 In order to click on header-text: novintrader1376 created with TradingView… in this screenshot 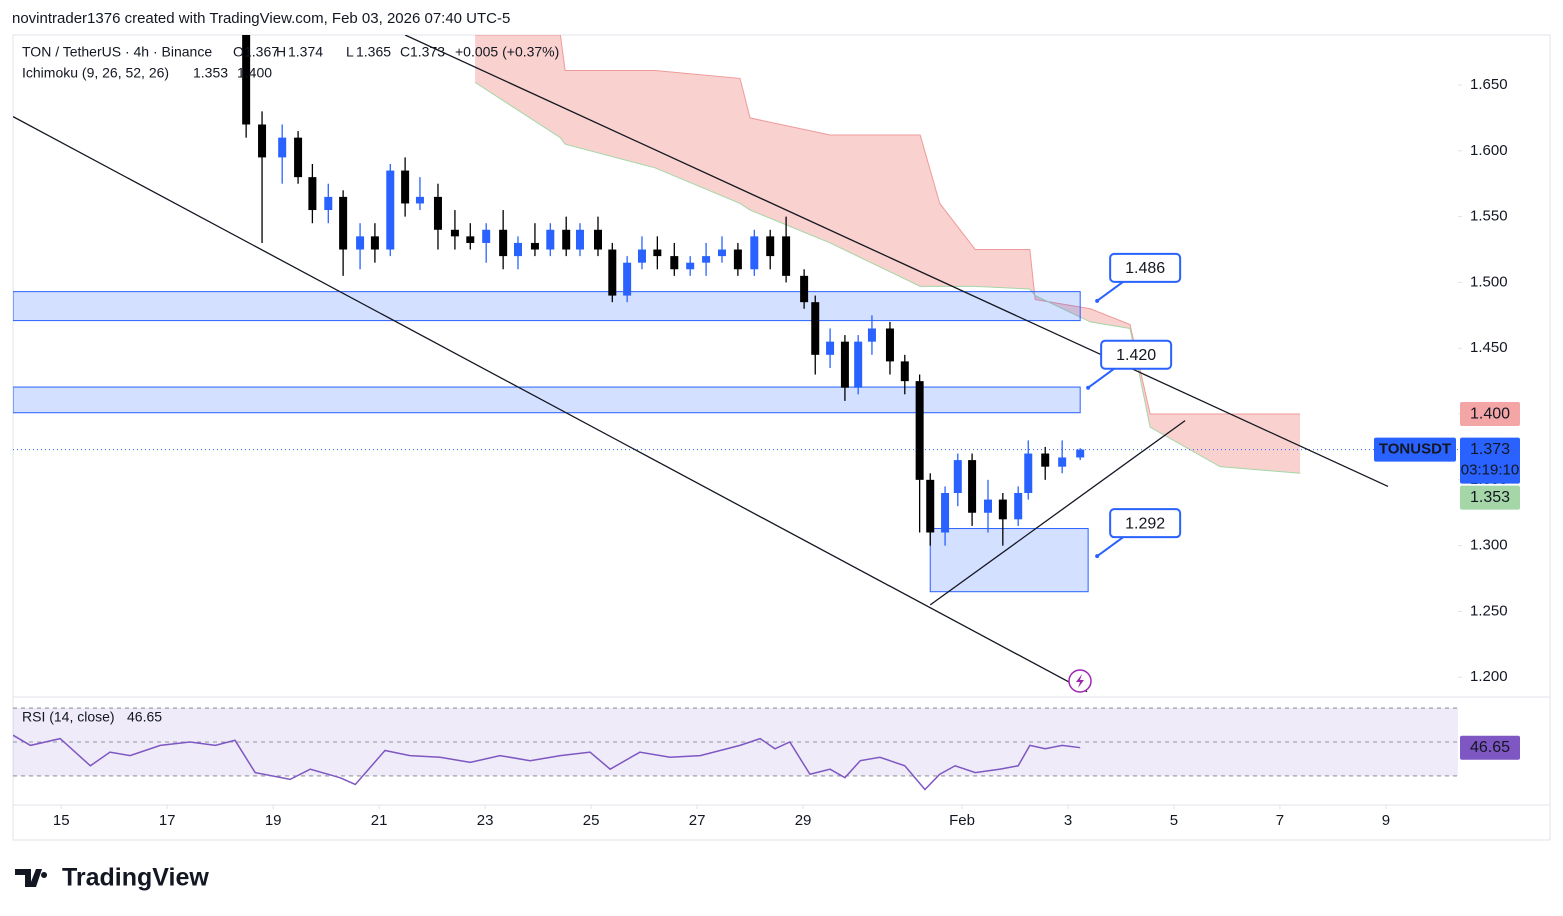, I will do `click(261, 18)`.